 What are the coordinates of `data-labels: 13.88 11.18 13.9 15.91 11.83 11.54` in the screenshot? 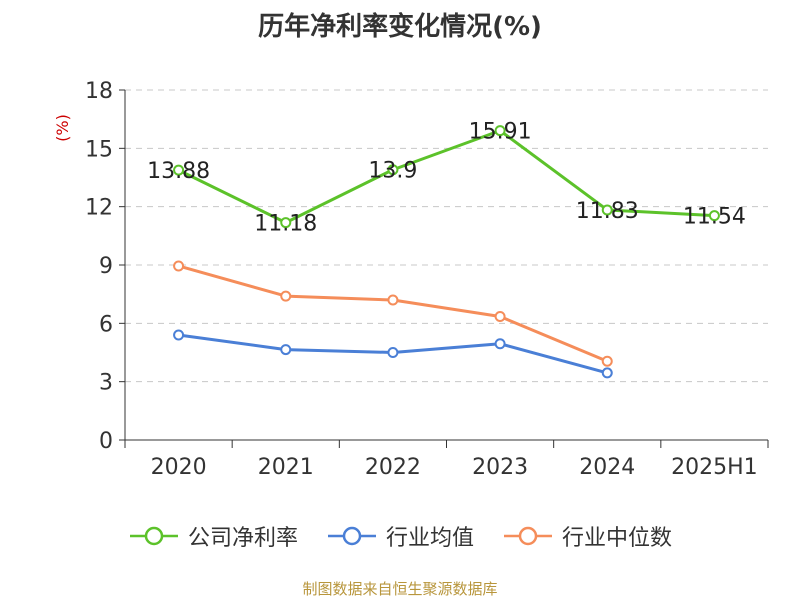 It's located at (446, 178).